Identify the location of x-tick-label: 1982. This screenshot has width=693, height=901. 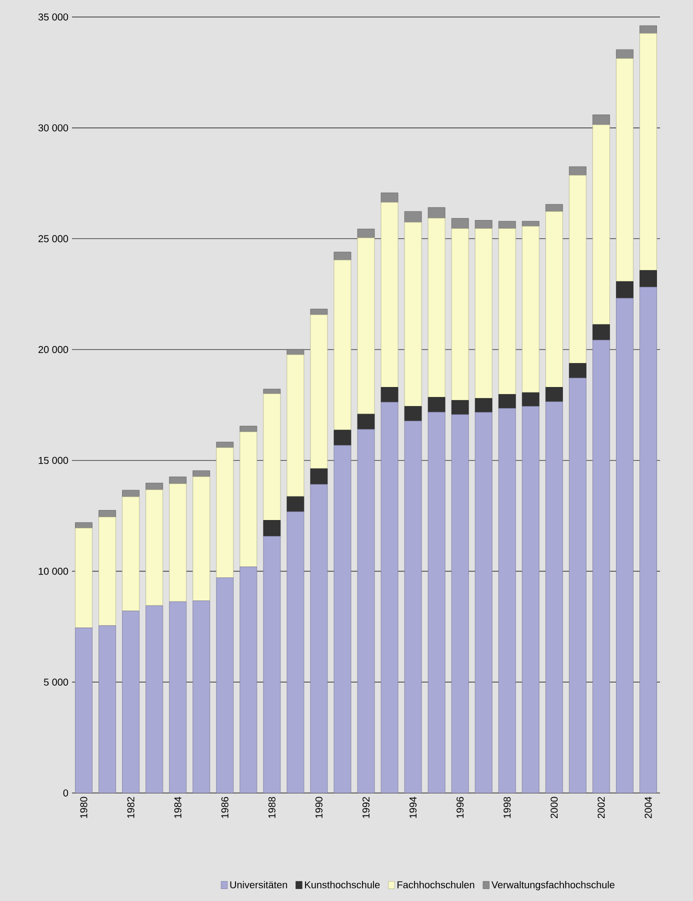
(130, 807).